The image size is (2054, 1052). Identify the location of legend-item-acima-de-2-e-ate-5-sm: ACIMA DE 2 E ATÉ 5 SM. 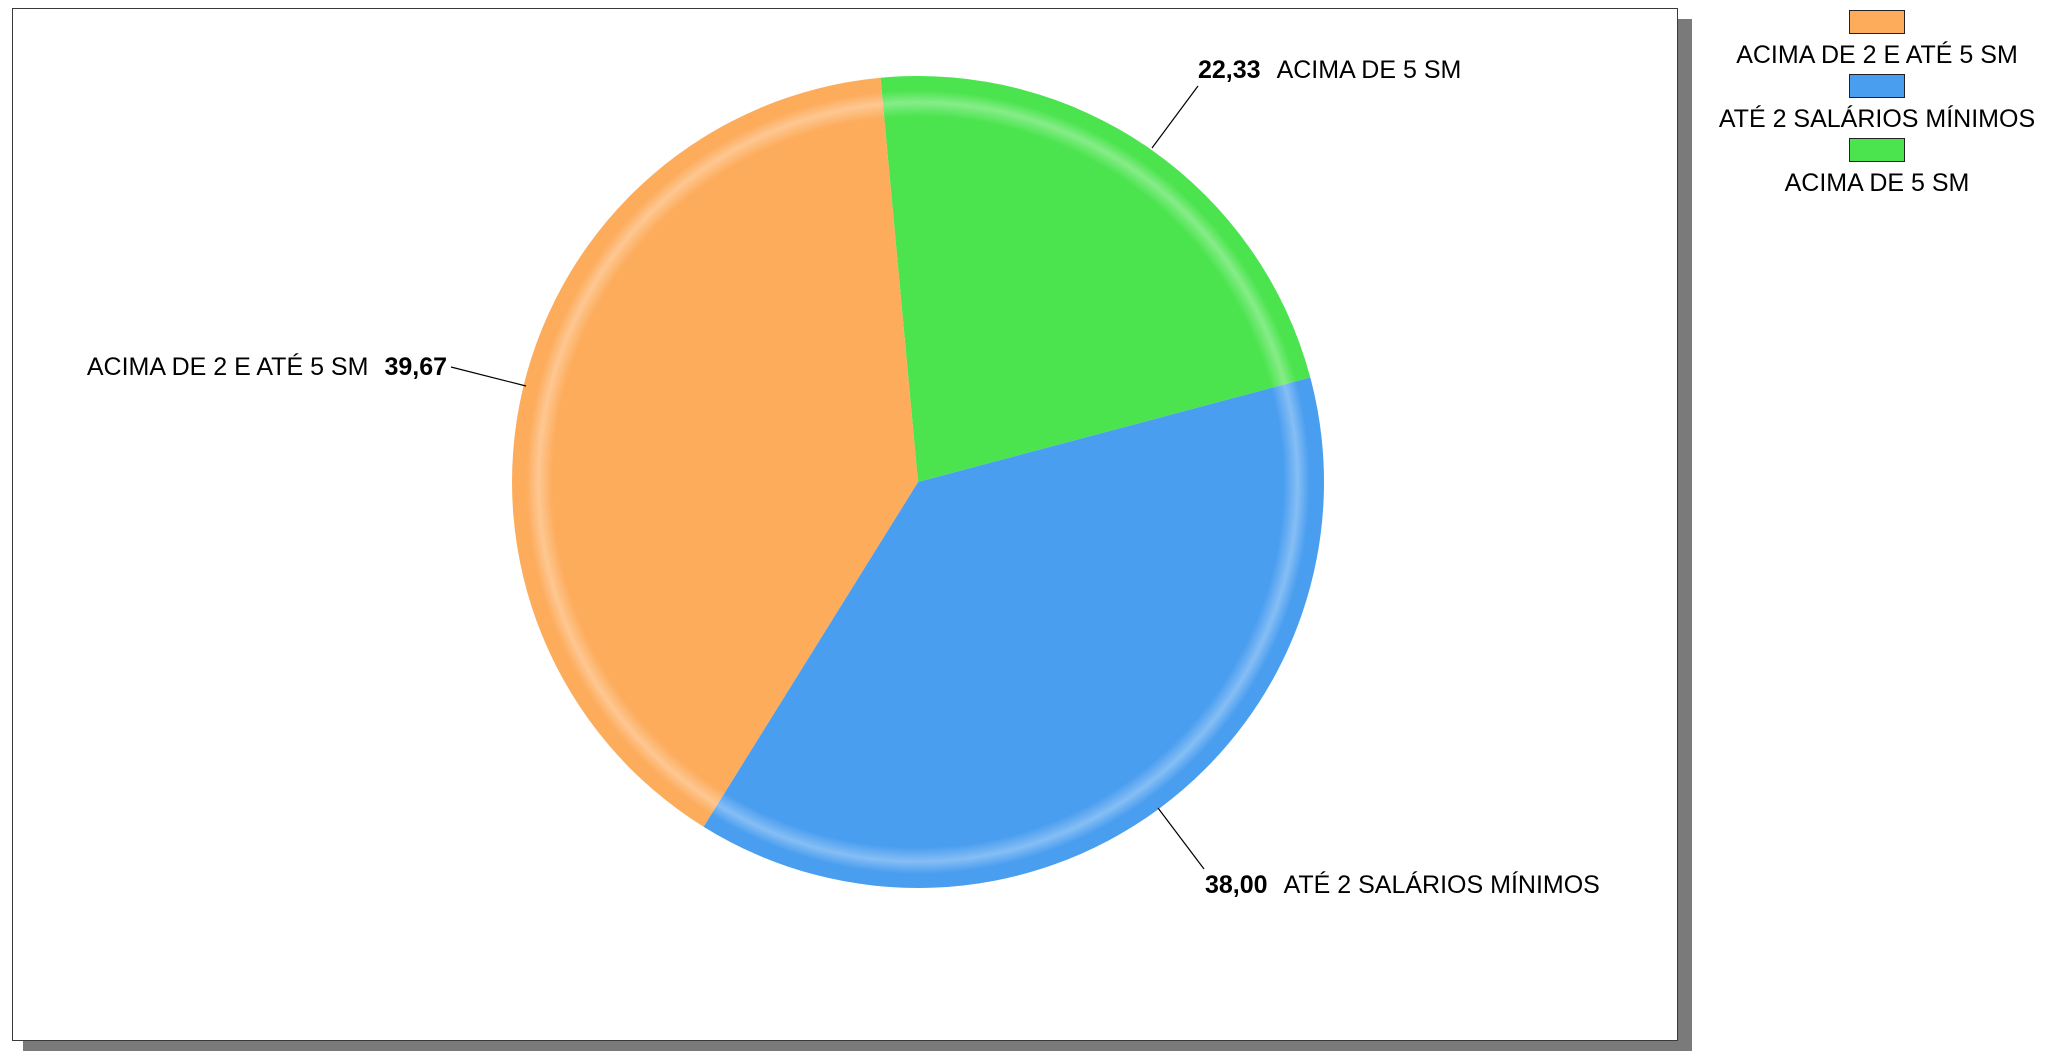
(1877, 40).